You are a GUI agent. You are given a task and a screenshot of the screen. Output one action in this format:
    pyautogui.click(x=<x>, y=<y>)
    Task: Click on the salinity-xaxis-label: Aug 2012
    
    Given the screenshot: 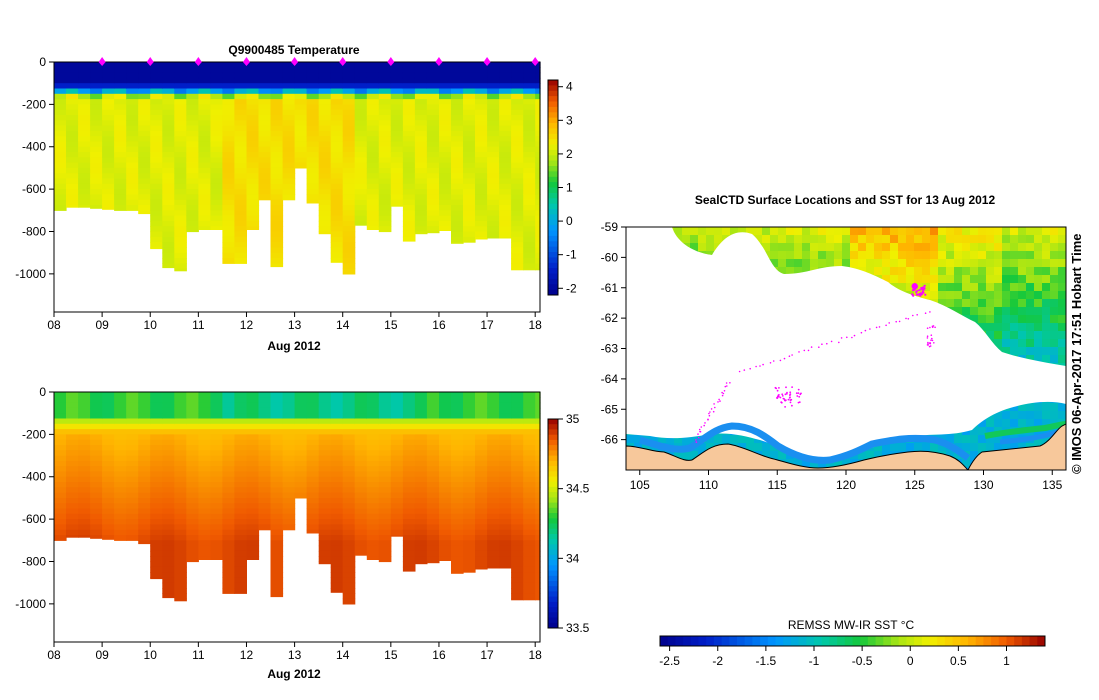 What is the action you would take?
    pyautogui.click(x=294, y=674)
    